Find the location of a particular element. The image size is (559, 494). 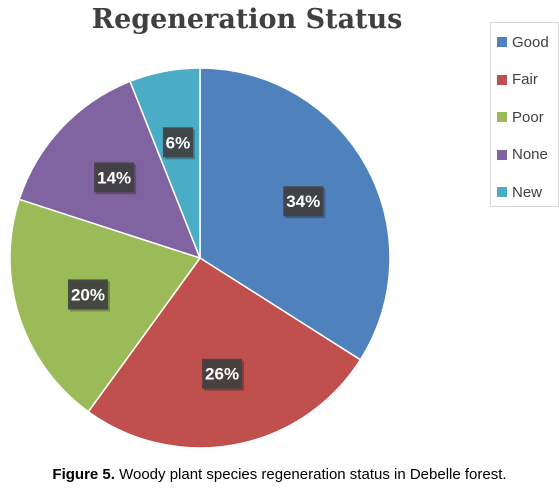

data-label-none: 14% is located at coordinates (115, 178).